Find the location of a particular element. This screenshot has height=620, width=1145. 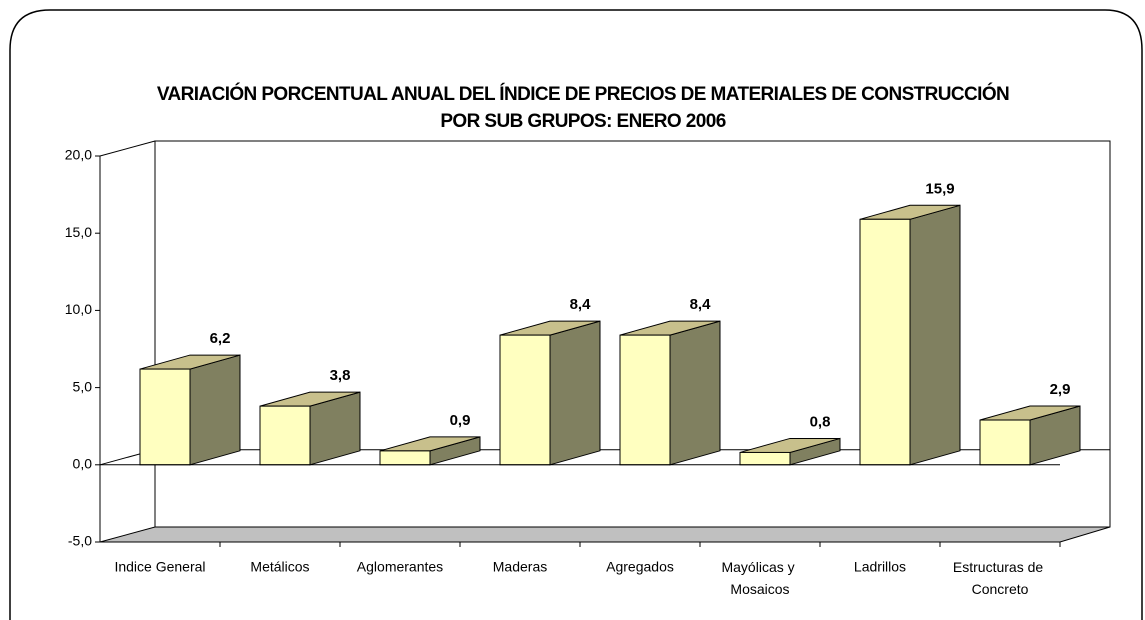

y-tick-label: 5,0 is located at coordinates (83, 386).